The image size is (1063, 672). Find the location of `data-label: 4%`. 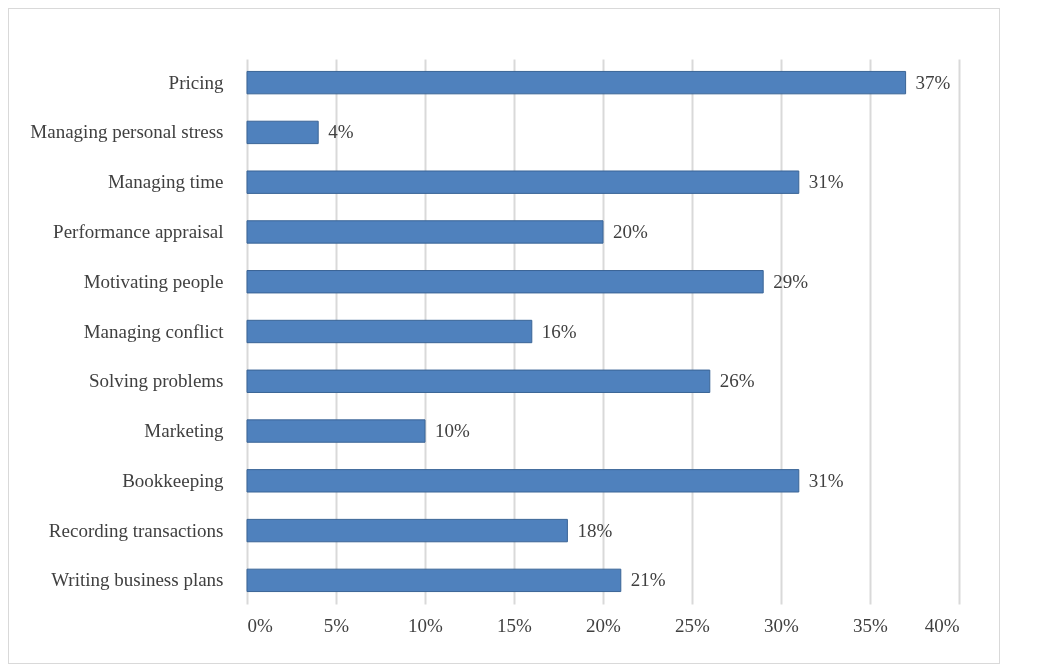

data-label: 4% is located at coordinates (341, 132).